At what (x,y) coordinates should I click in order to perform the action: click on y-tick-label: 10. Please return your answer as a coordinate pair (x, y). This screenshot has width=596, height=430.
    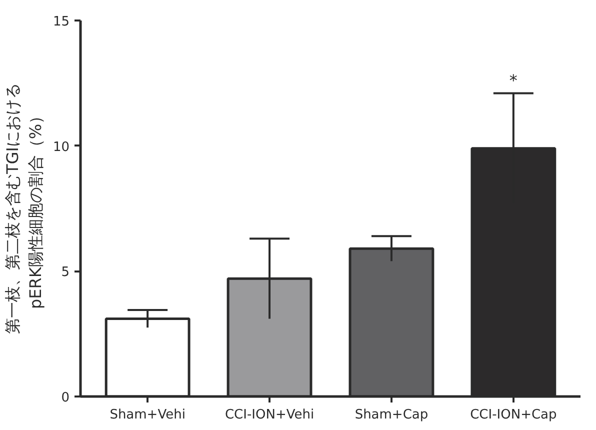
    Looking at the image, I should click on (61, 147).